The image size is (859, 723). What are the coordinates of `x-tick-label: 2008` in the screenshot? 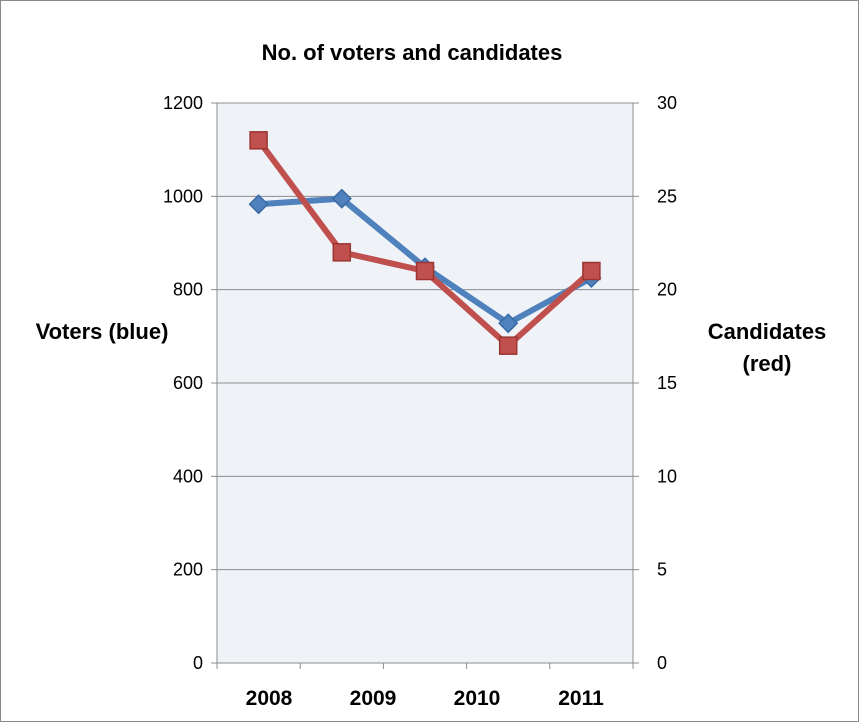 It's located at (269, 698).